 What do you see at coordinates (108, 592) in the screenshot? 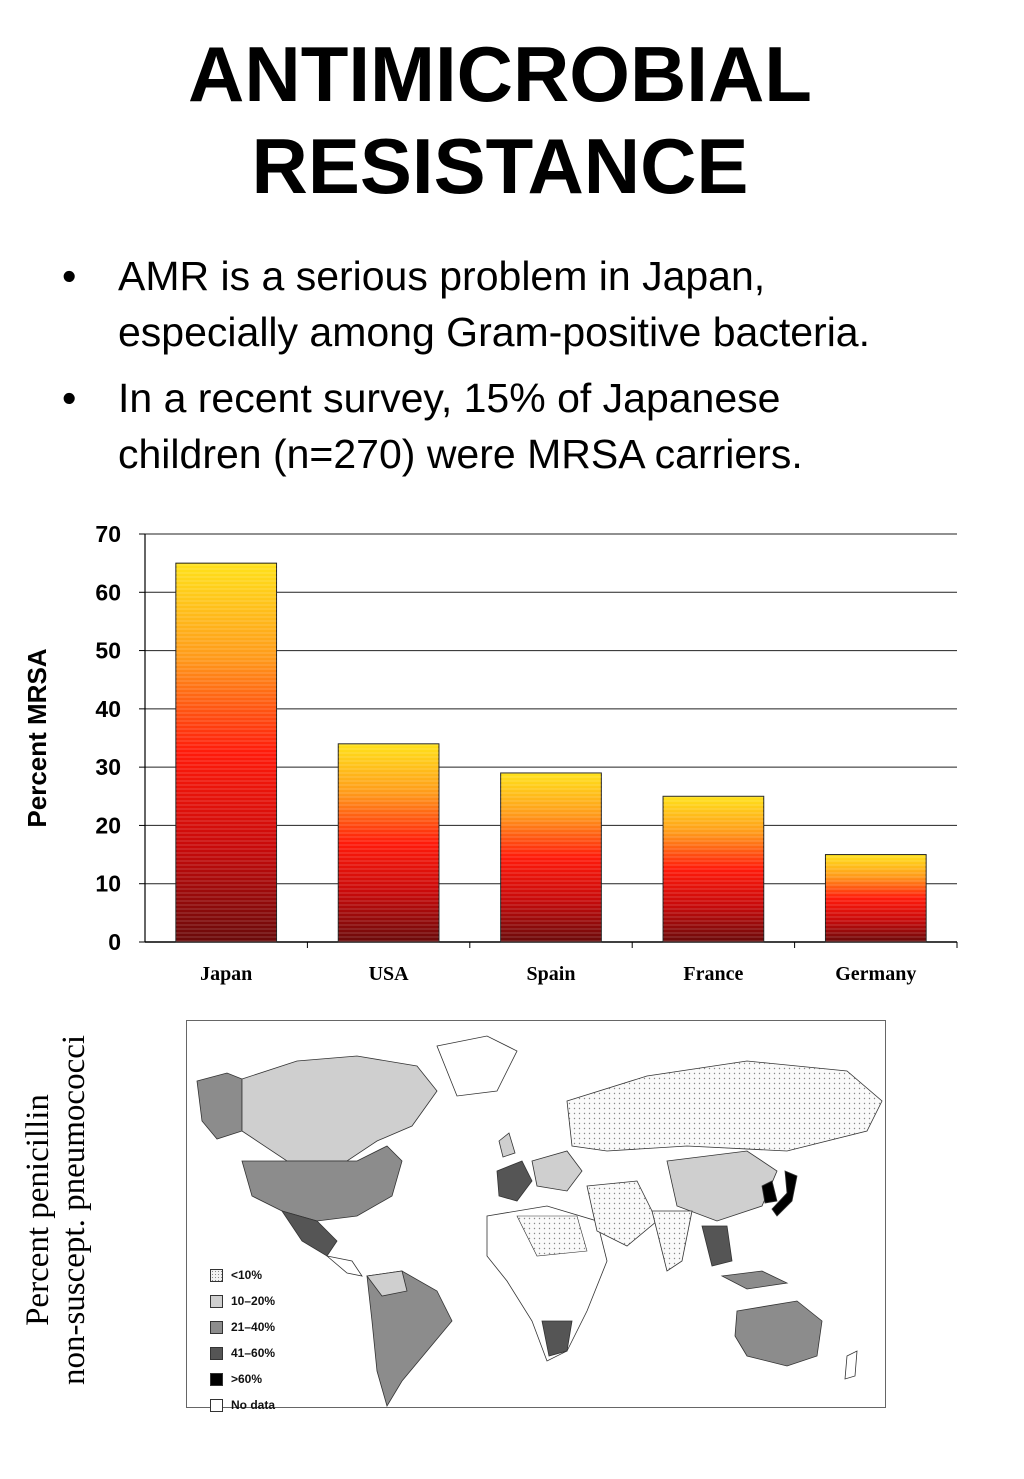
I see `y-tick-label: 60` at bounding box center [108, 592].